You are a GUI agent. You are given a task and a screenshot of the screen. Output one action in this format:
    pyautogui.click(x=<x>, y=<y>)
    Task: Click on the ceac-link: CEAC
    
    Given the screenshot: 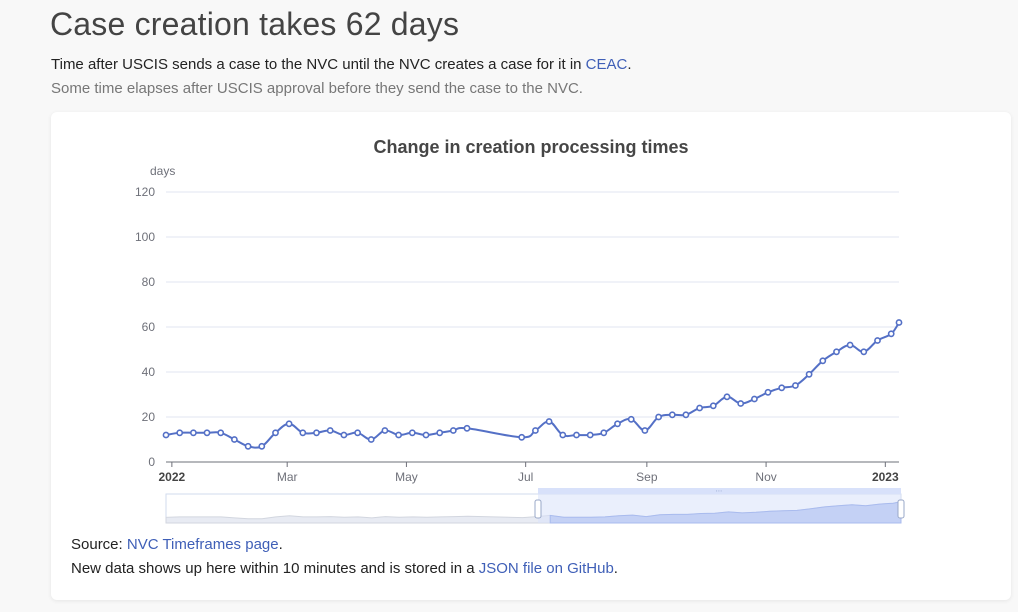 What is the action you would take?
    pyautogui.click(x=606, y=64)
    